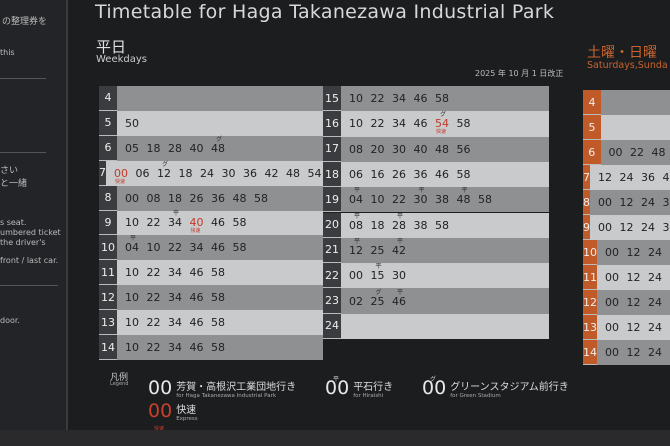 Image resolution: width=670 pixels, height=446 pixels. What do you see at coordinates (332, 276) in the screenshot?
I see `hour-label: 22` at bounding box center [332, 276].